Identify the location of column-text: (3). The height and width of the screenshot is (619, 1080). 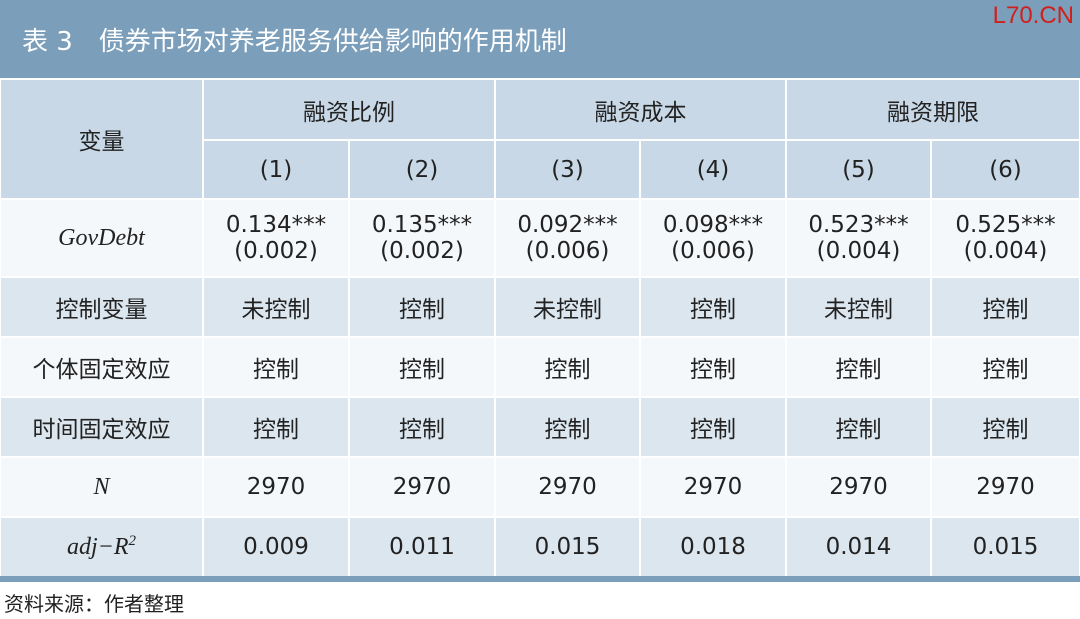
(567, 169).